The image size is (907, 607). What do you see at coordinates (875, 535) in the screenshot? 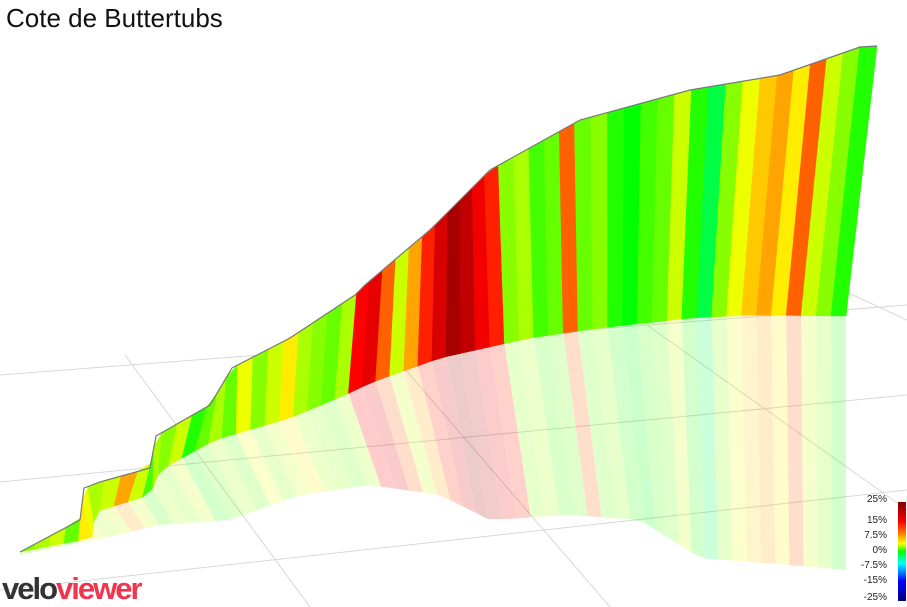
I see `legend-tick: 7.5%` at bounding box center [875, 535].